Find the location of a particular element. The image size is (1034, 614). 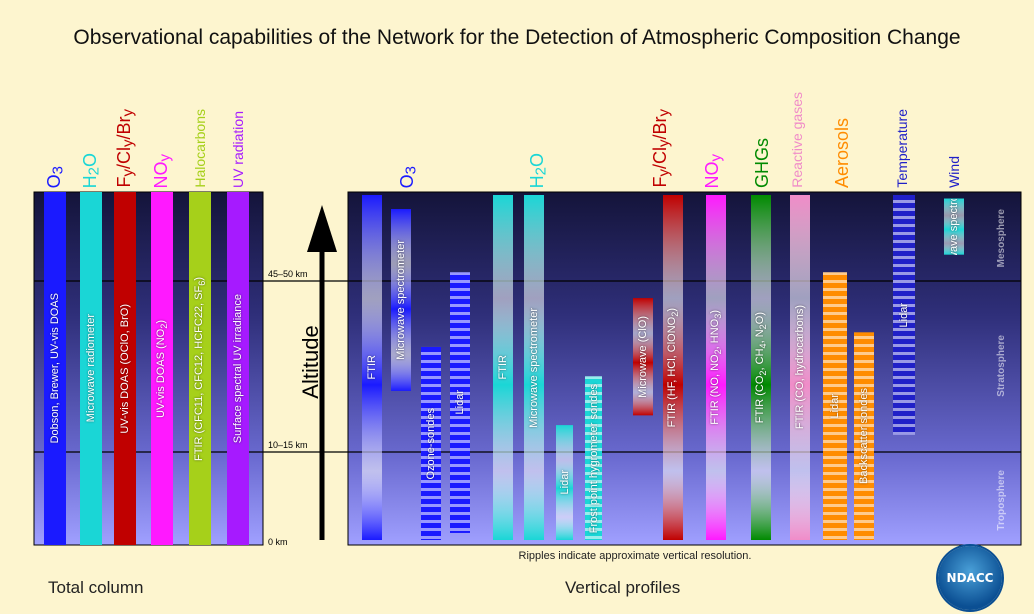

profile-bar-2: Ozone-sondes is located at coordinates (431, 443).